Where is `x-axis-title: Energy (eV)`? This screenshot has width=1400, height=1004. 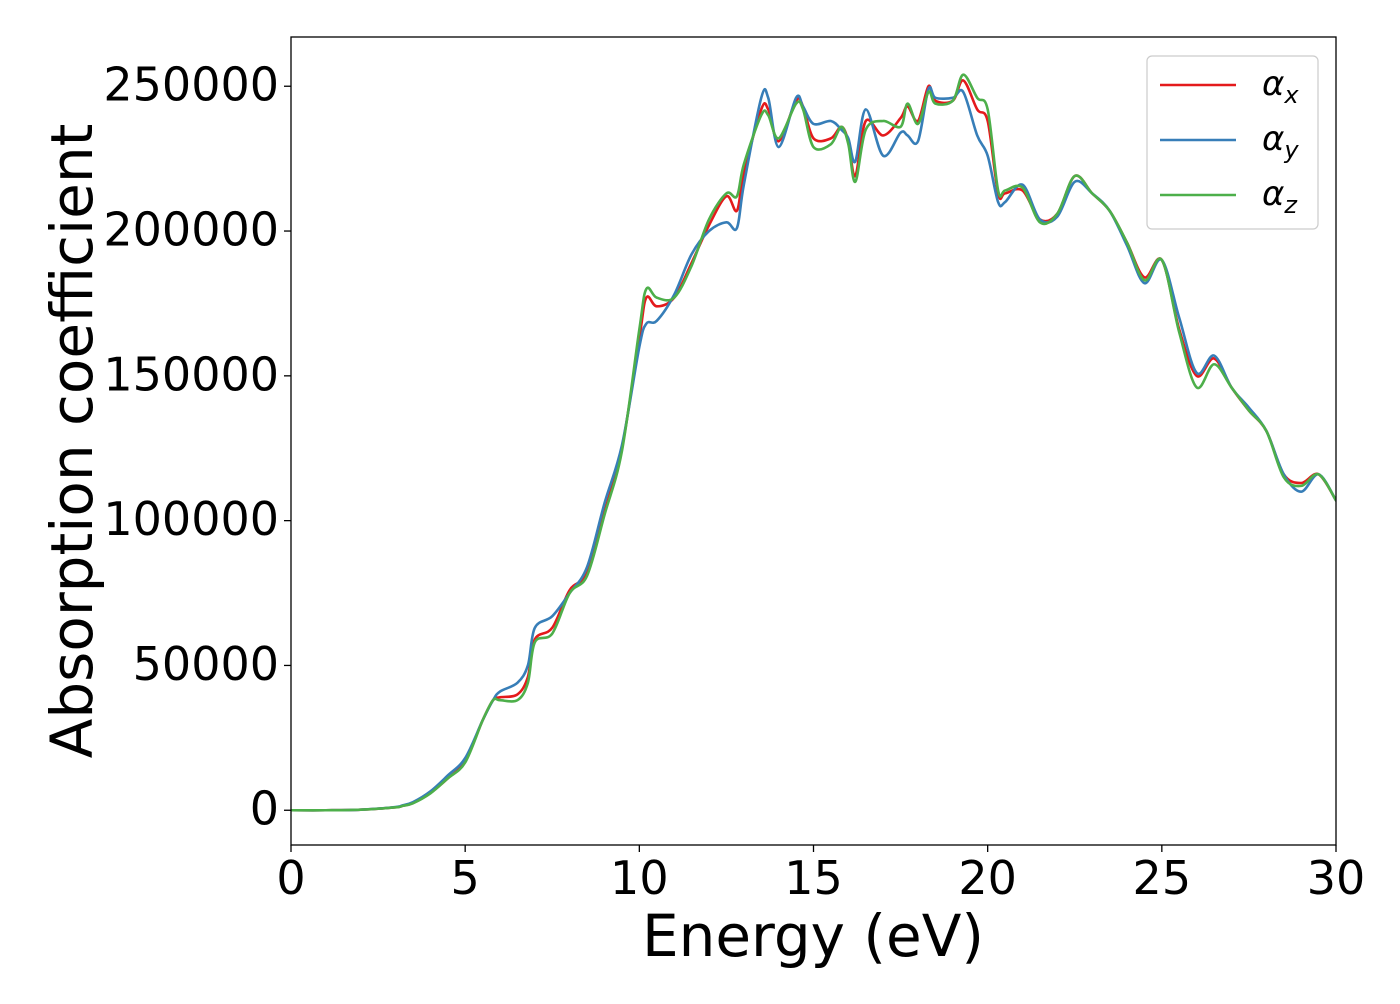 x-axis-title: Energy (eV) is located at coordinates (813, 936).